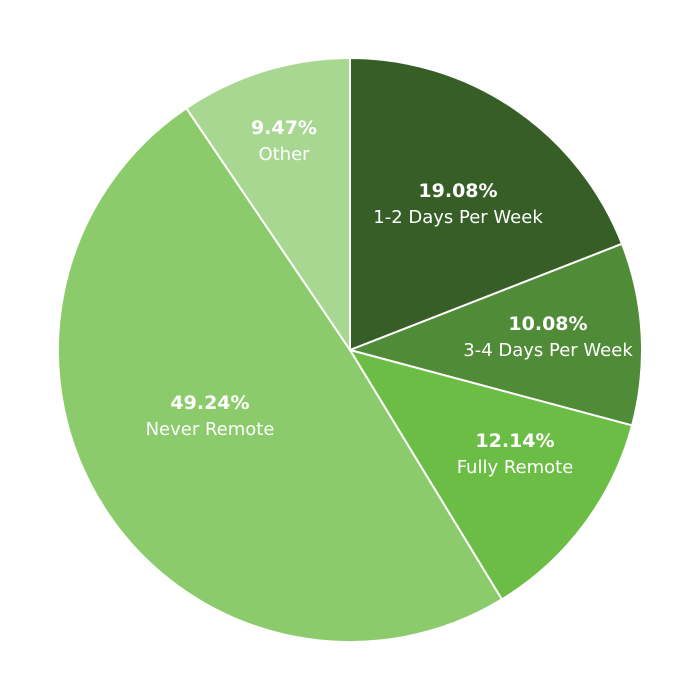  What do you see at coordinates (457, 191) in the screenshot?
I see `slice-value-label: 19.08%` at bounding box center [457, 191].